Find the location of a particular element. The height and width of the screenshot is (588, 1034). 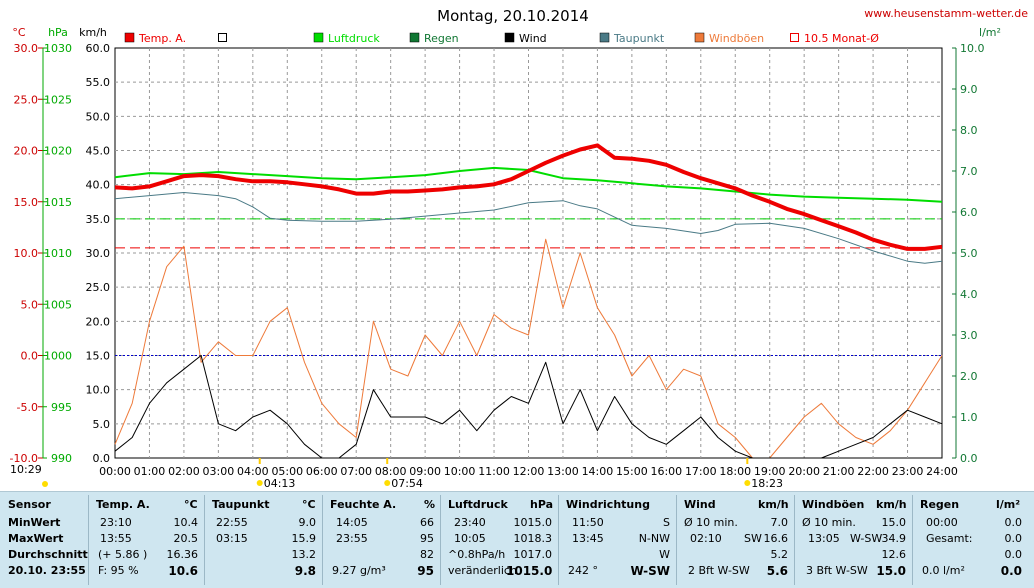

legend-label: Windböen is located at coordinates (736, 38).